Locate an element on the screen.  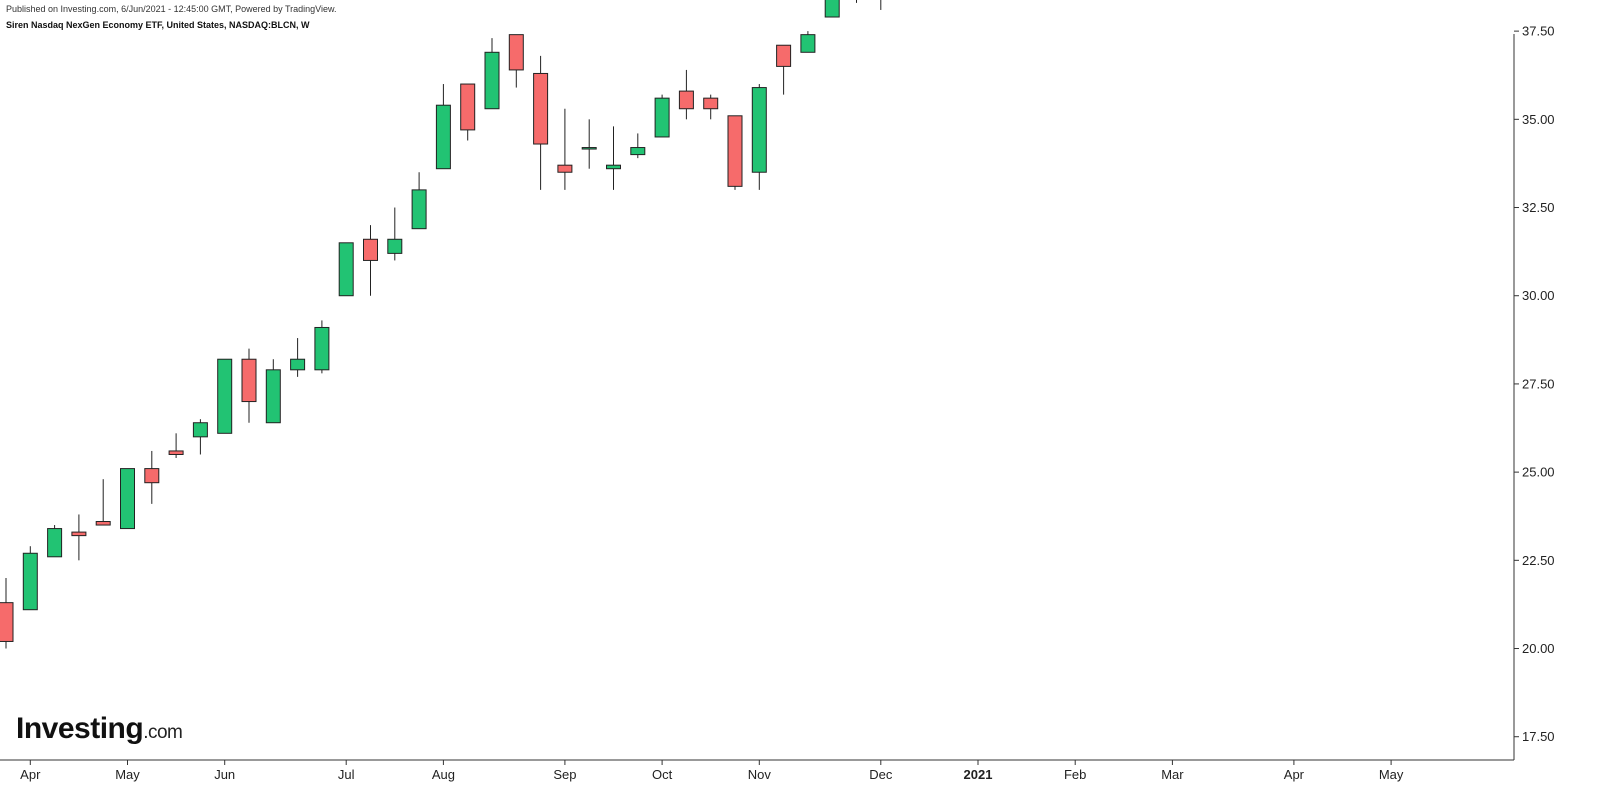
y-tick-label: 30.00 is located at coordinates (1538, 295).